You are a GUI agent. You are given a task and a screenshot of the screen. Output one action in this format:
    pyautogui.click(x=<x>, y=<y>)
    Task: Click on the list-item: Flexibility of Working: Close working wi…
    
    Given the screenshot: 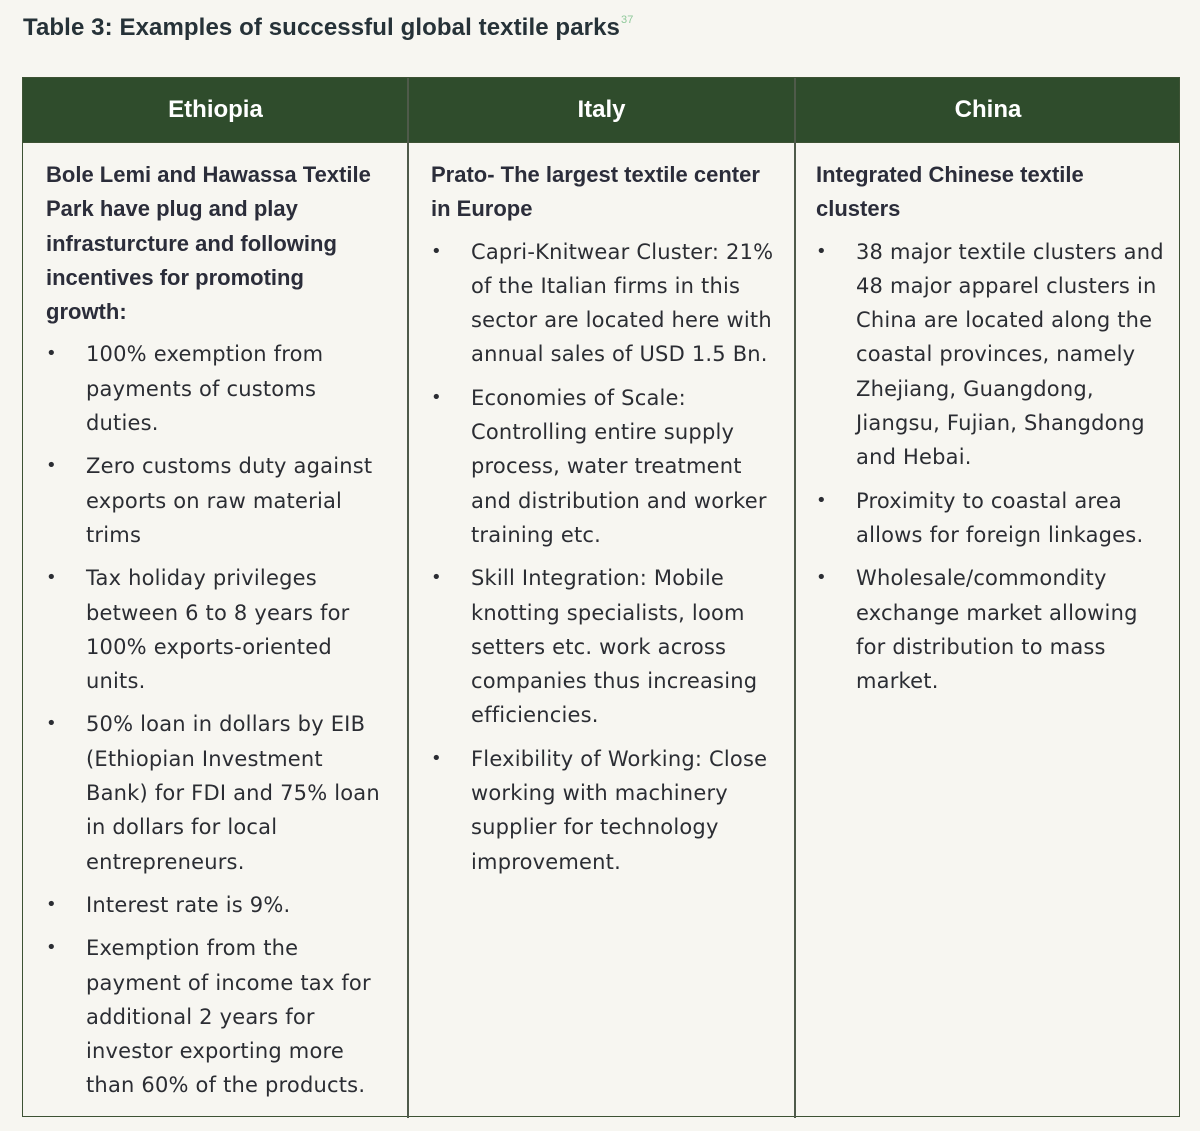 What is the action you would take?
    pyautogui.click(x=606, y=810)
    